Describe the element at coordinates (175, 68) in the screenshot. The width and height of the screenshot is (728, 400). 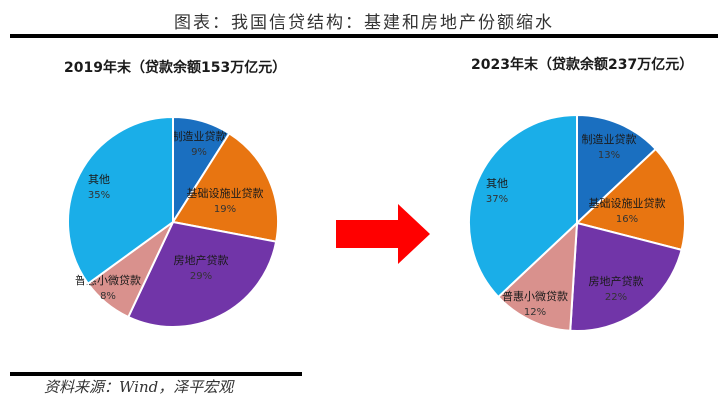
I see `pie-2019-title: 2019年末（贷款余额153万亿元）` at that location.